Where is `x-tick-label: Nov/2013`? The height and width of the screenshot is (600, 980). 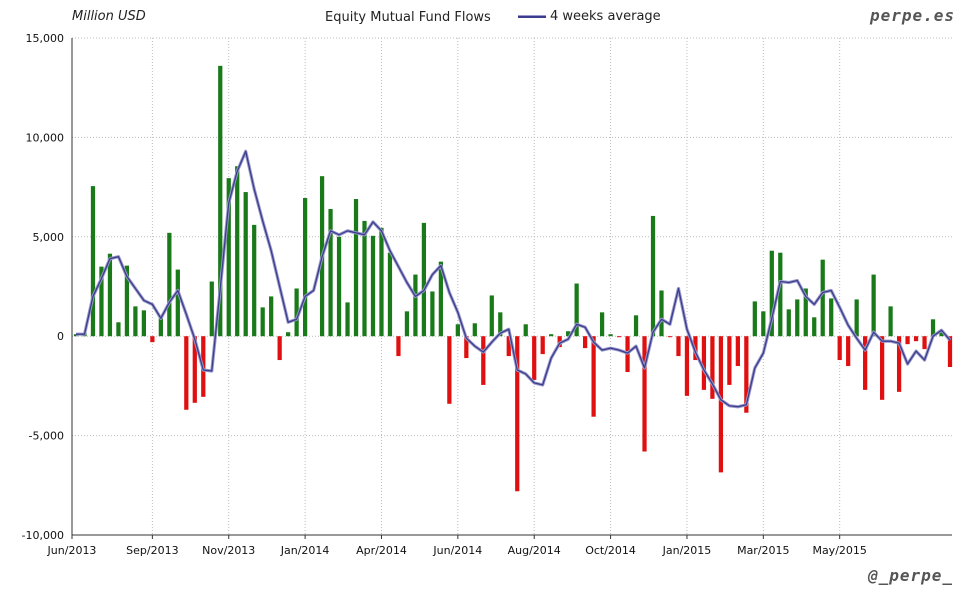 x-tick-label: Nov/2013 is located at coordinates (228, 550).